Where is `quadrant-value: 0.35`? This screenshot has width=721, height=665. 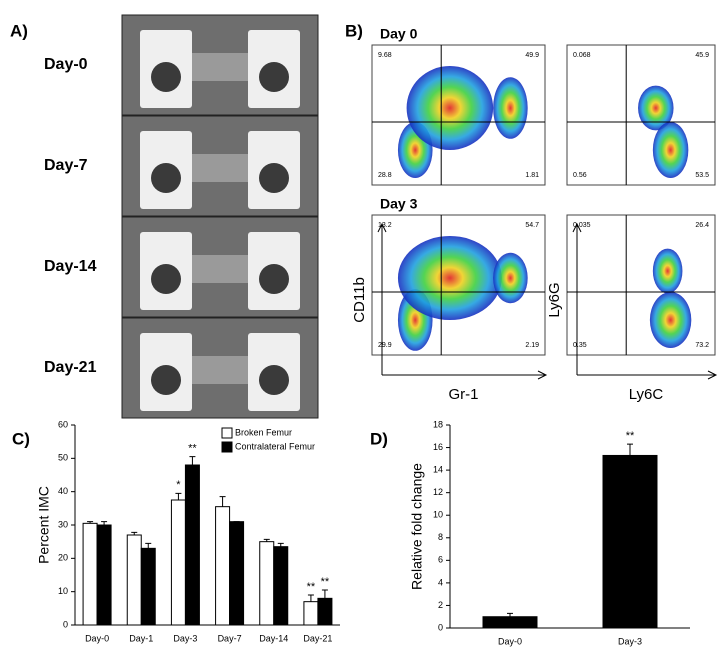
quadrant-value: 0.35 is located at coordinates (580, 345).